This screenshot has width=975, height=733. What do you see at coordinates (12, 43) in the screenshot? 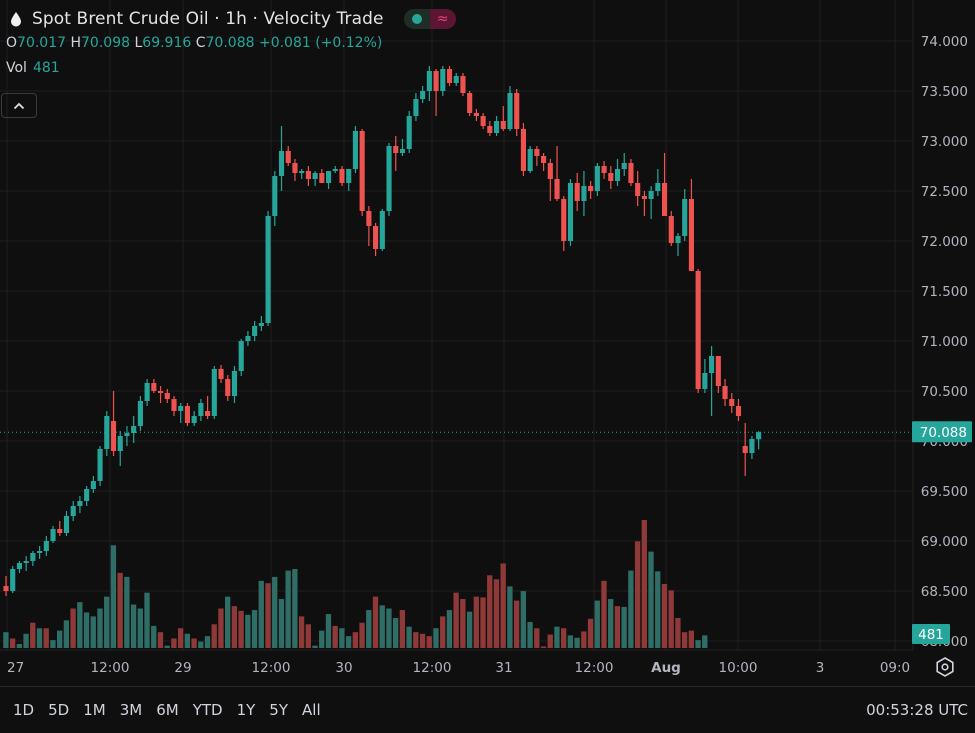
I see `open-label: O` at bounding box center [12, 43].